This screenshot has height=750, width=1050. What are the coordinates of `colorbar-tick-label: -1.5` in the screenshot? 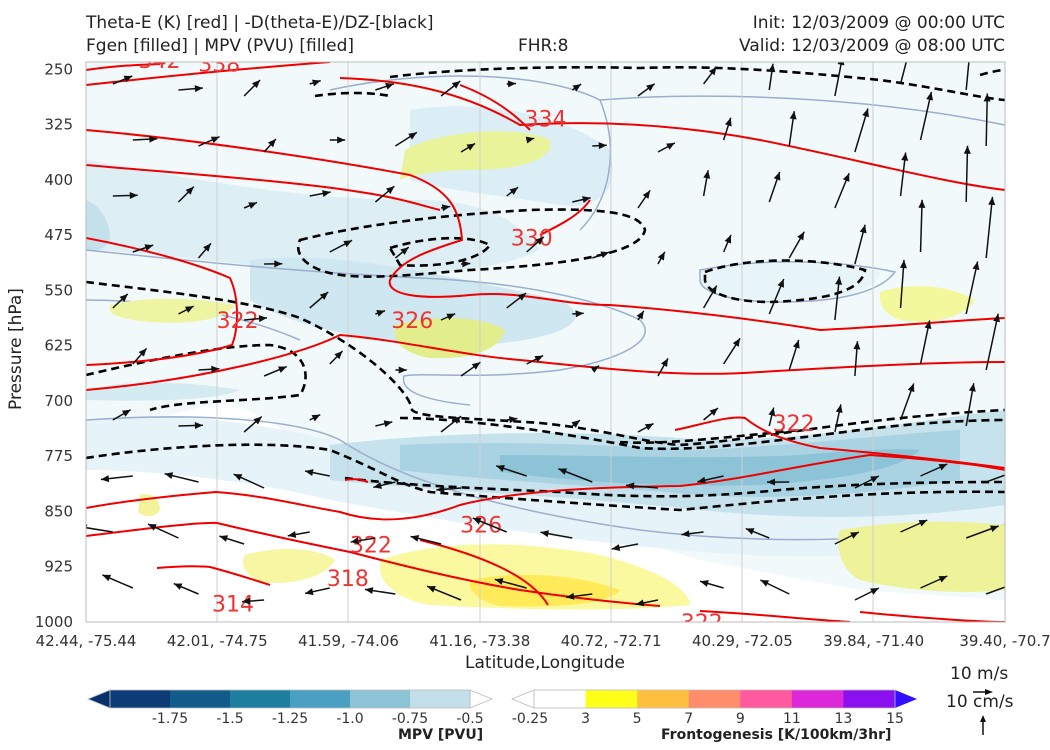 It's located at (229, 719).